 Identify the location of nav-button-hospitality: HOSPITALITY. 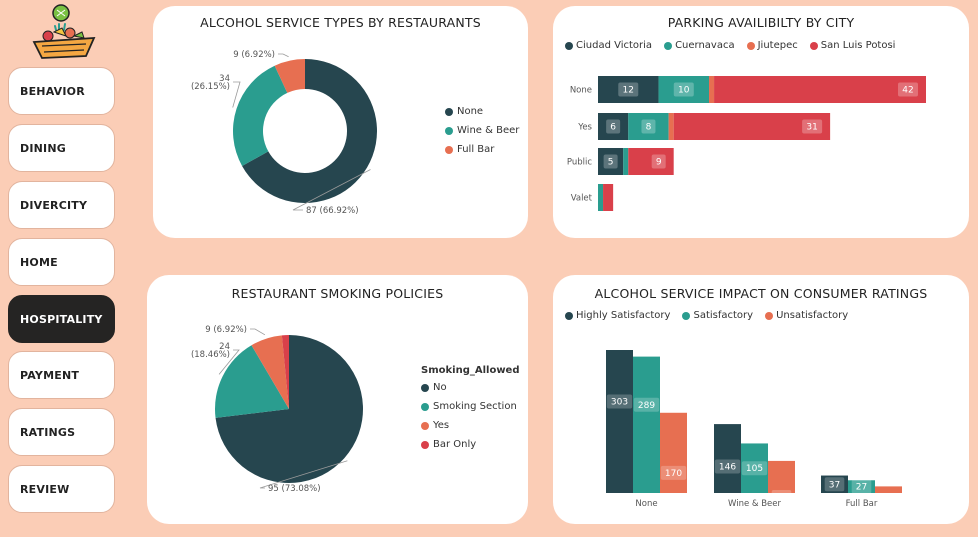
(61, 319).